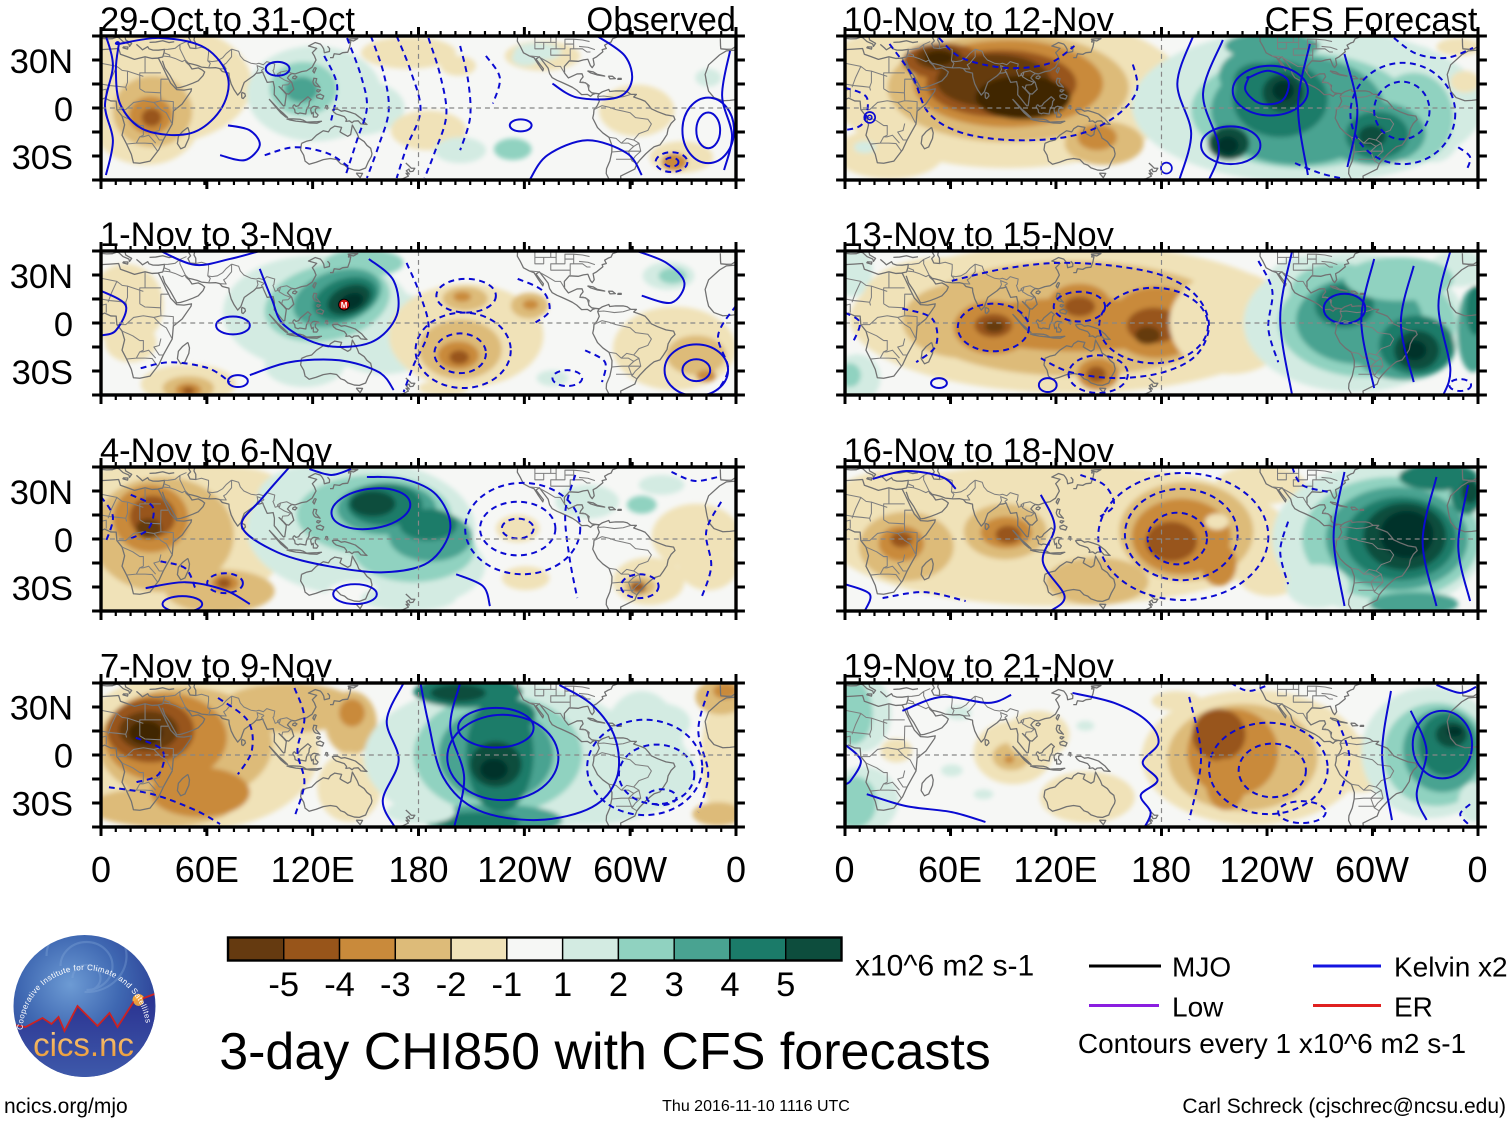 This screenshot has height=1121, width=1510. Describe the element at coordinates (756, 1106) in the screenshot. I see `svg-text: Thu 2016-11-10 1116 UTC` at that location.